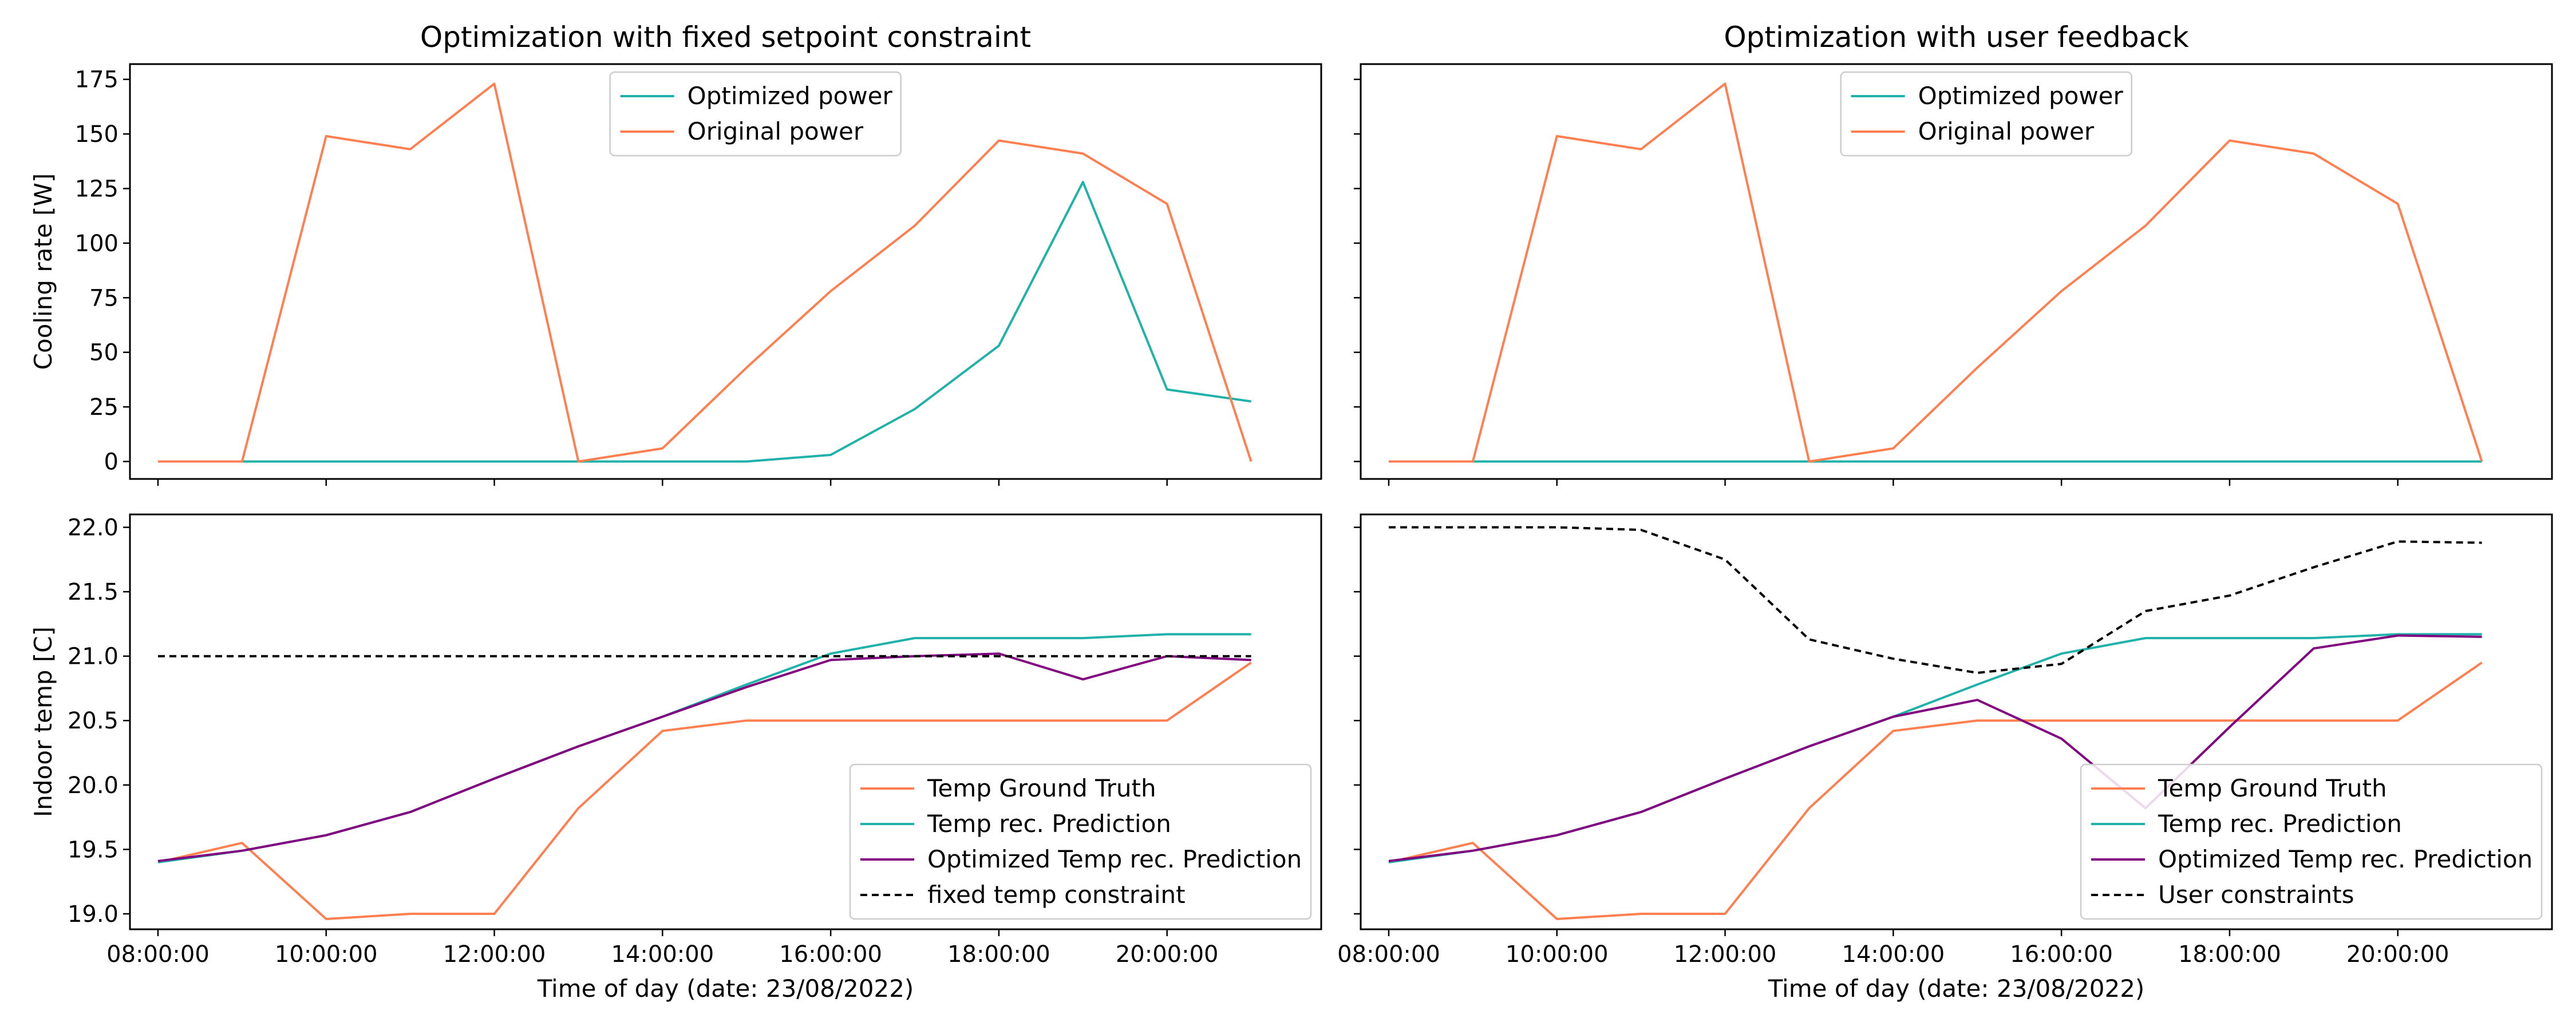 The width and height of the screenshot is (2576, 1030). Describe the element at coordinates (96, 134) in the screenshot. I see `y-tick-label: 150` at that location.